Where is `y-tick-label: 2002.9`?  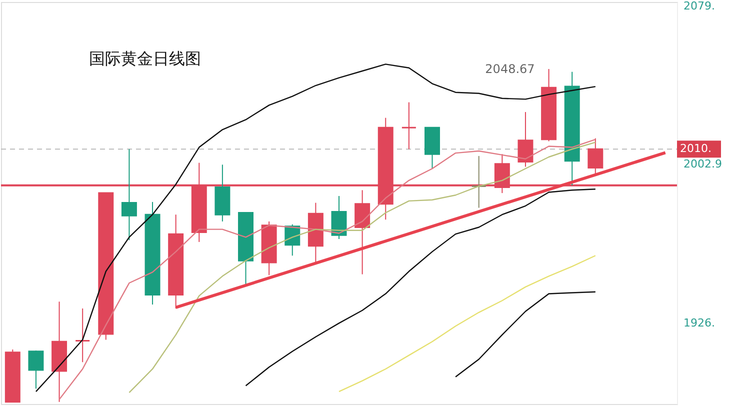 y-tick-label: 2002.9 is located at coordinates (703, 163).